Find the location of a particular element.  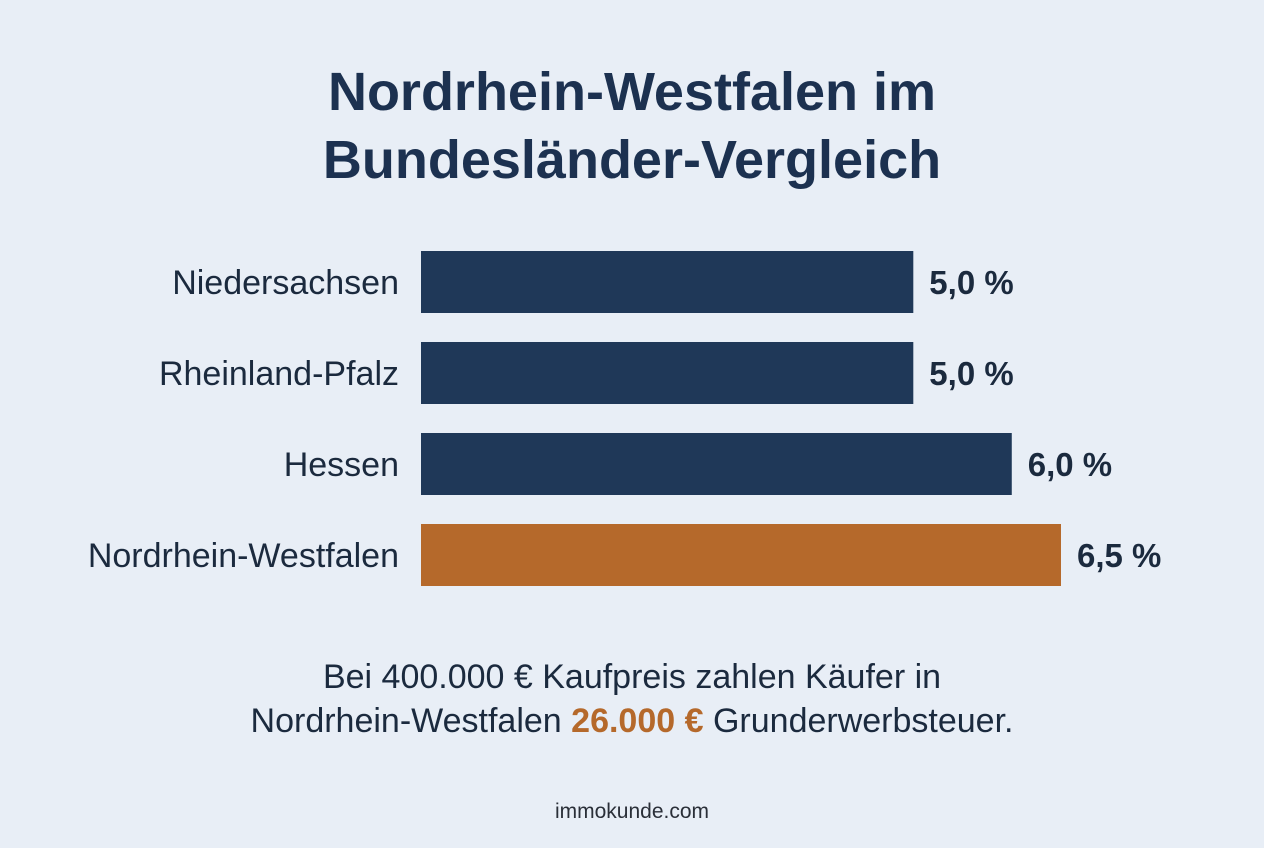

category-label: Hessen is located at coordinates (341, 465).